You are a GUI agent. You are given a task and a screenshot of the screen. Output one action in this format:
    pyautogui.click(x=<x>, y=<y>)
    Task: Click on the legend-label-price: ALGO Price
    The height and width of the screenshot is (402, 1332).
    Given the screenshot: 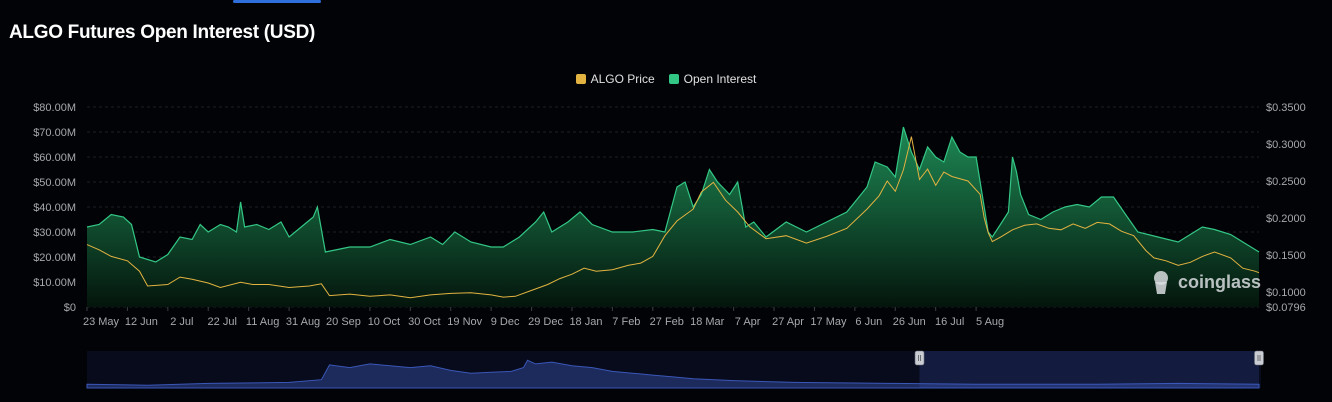 What is the action you would take?
    pyautogui.click(x=622, y=79)
    